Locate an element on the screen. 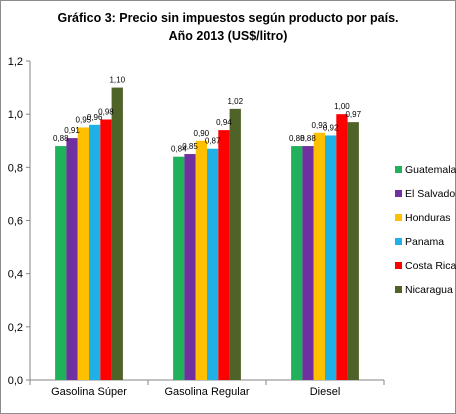 The image size is (456, 414). data-label: 0,90 is located at coordinates (202, 133).